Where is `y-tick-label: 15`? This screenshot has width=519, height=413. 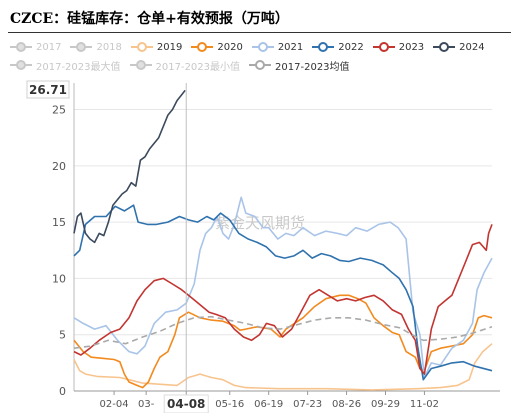 y-tick-label: 15 is located at coordinates (59, 222).